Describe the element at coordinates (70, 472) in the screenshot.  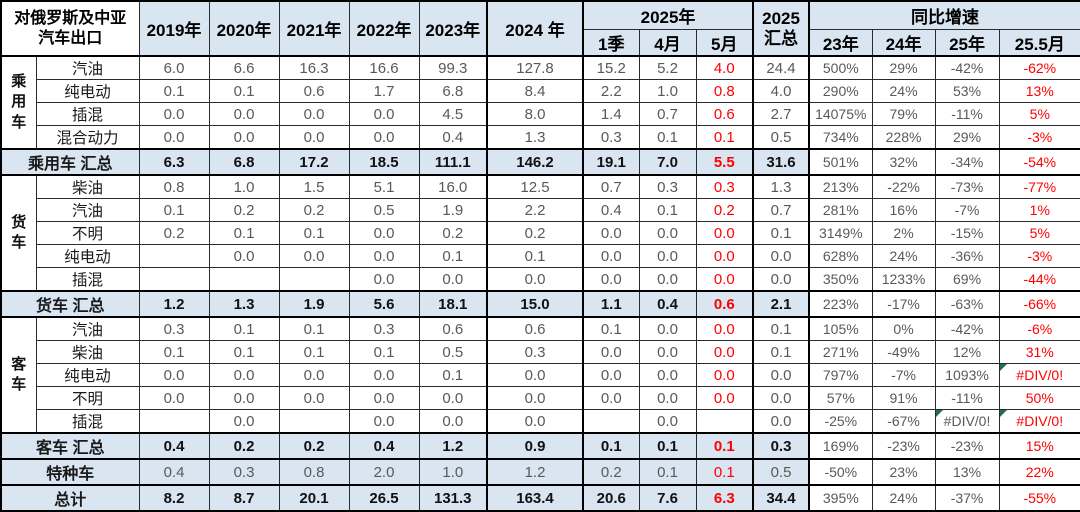
I see `row-label: 特种车` at that location.